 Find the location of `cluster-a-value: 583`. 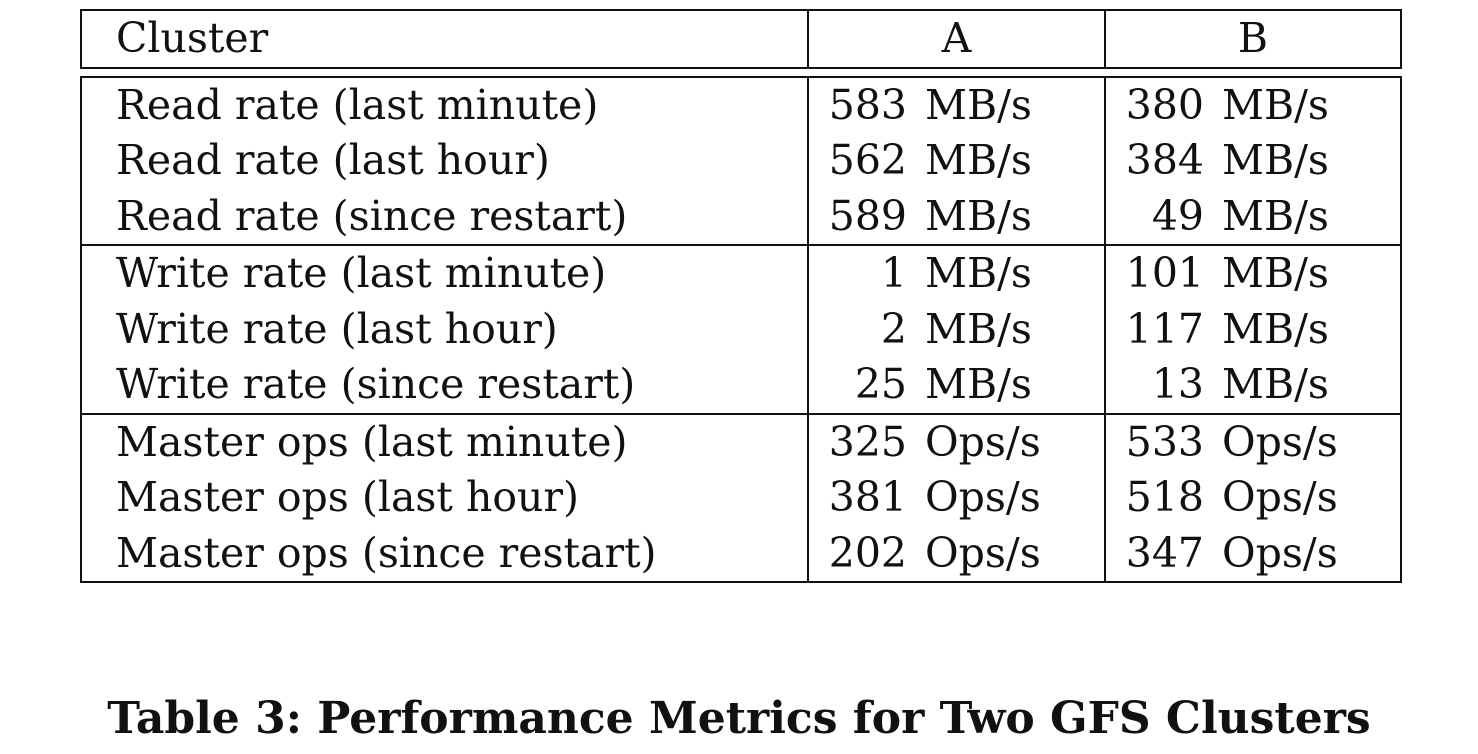

cluster-a-value: 583 is located at coordinates (867, 104).